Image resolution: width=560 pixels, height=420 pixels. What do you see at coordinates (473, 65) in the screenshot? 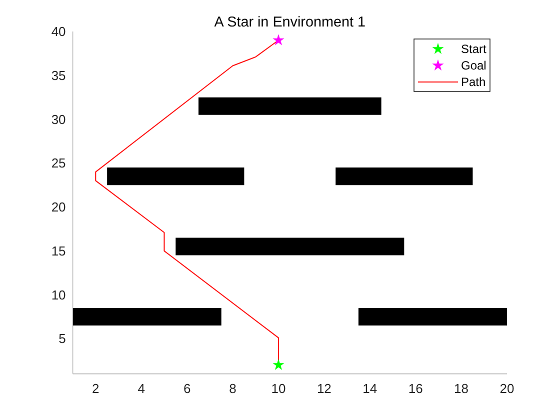
I see `legend-label: Goal` at bounding box center [473, 65].